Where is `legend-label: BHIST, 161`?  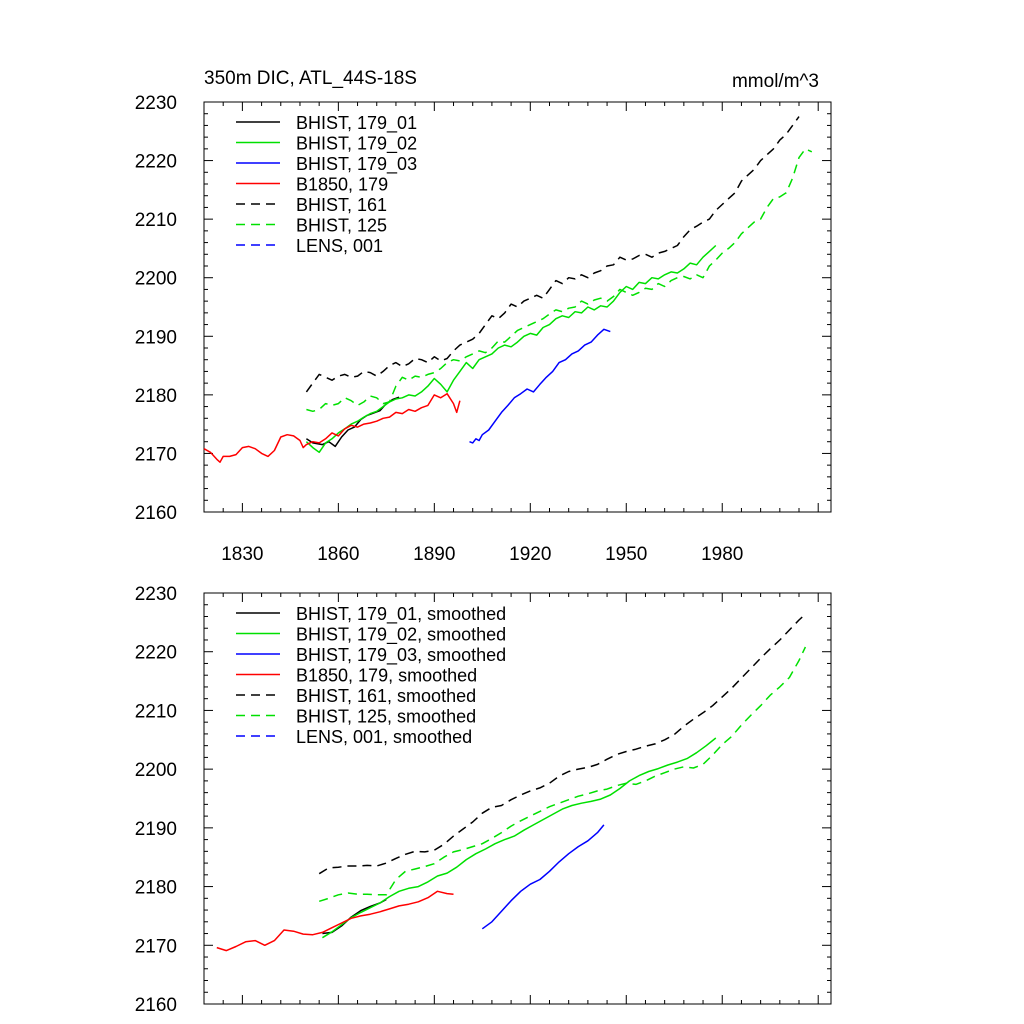
legend-label: BHIST, 161 is located at coordinates (341, 205).